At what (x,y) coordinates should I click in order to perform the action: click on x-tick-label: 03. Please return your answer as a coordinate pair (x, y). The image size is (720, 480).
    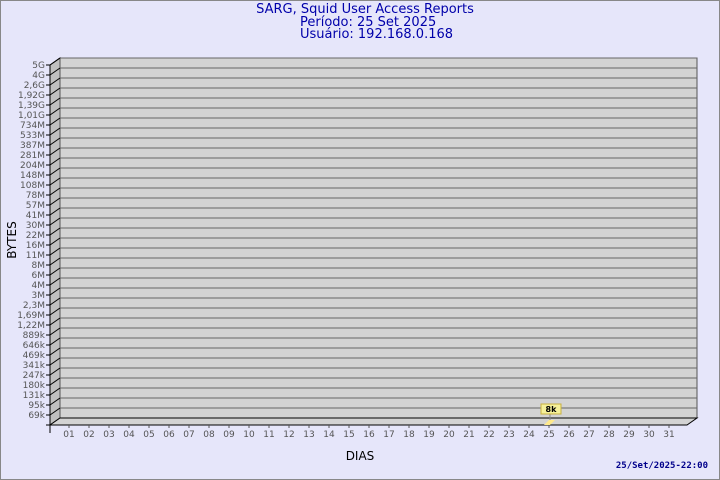
    Looking at the image, I should click on (108, 435).